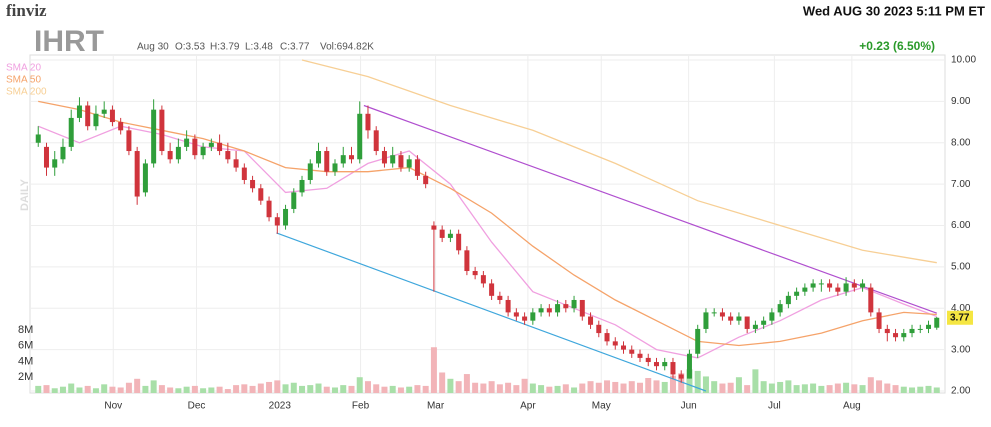 The height and width of the screenshot is (427, 991). Describe the element at coordinates (23, 68) in the screenshot. I see `legend-entry: SMA 20` at that location.